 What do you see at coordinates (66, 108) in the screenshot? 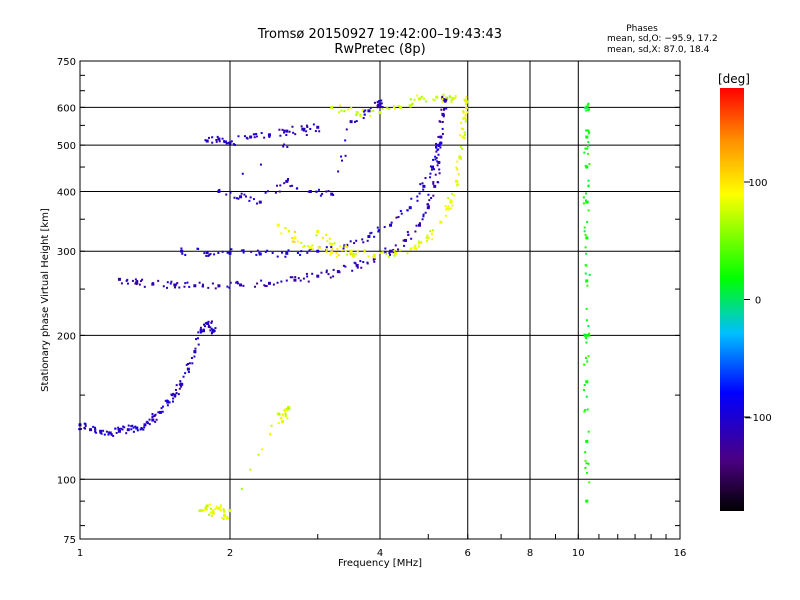
I see `y-tick-label: 600` at bounding box center [66, 108].